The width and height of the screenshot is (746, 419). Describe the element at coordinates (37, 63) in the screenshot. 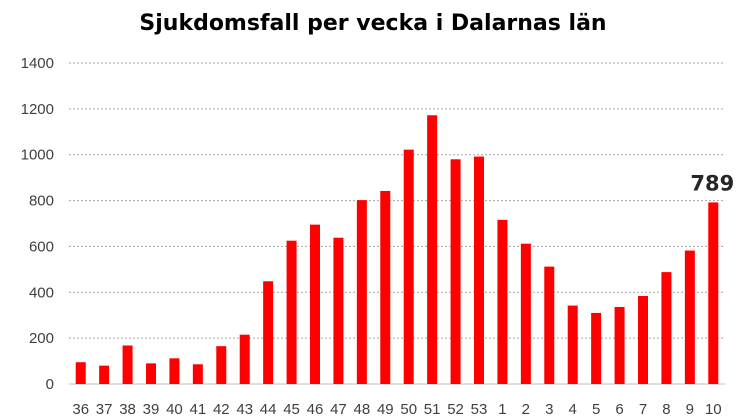

I see `y-tick-label: 1400` at that location.